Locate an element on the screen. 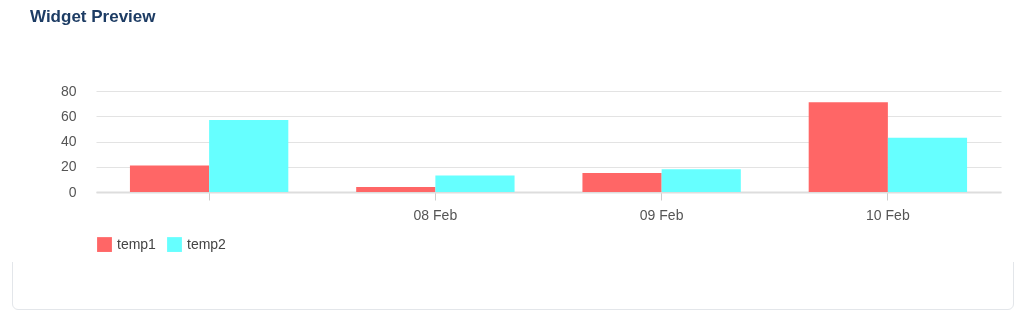 This screenshot has height=323, width=1024. x-tick-label: 10 Feb is located at coordinates (888, 214).